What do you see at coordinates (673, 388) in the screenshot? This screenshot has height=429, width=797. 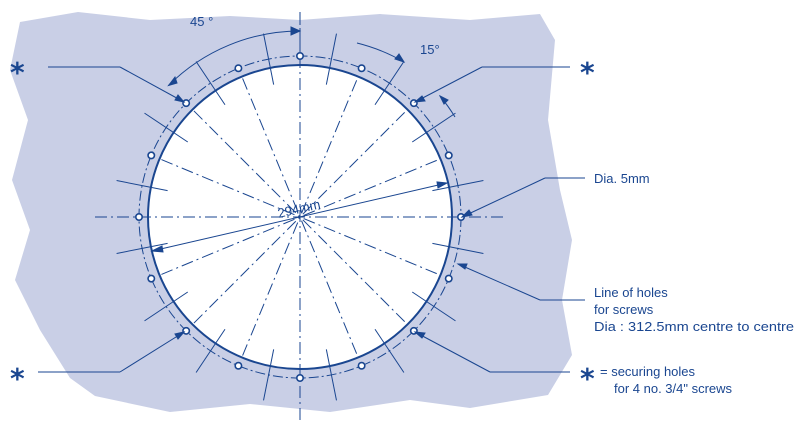 I see `securing-note-2: for 4 no. 3/4" screws` at bounding box center [673, 388].